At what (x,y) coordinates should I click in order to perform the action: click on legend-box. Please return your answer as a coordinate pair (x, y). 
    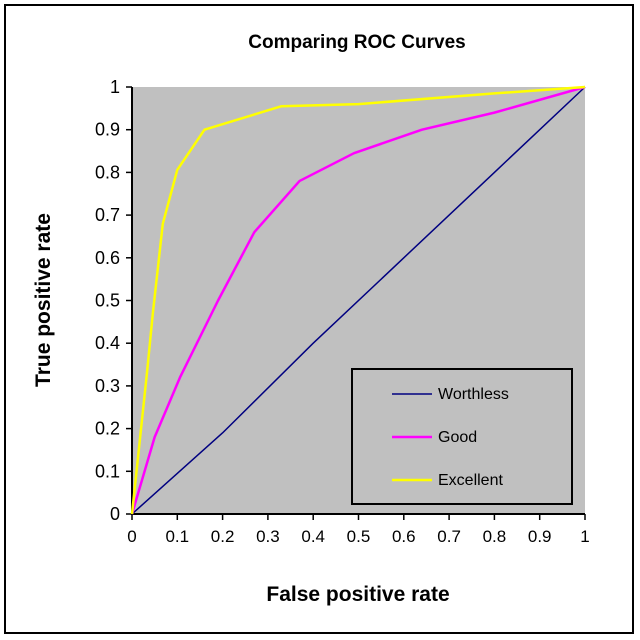
    Looking at the image, I should click on (462, 436).